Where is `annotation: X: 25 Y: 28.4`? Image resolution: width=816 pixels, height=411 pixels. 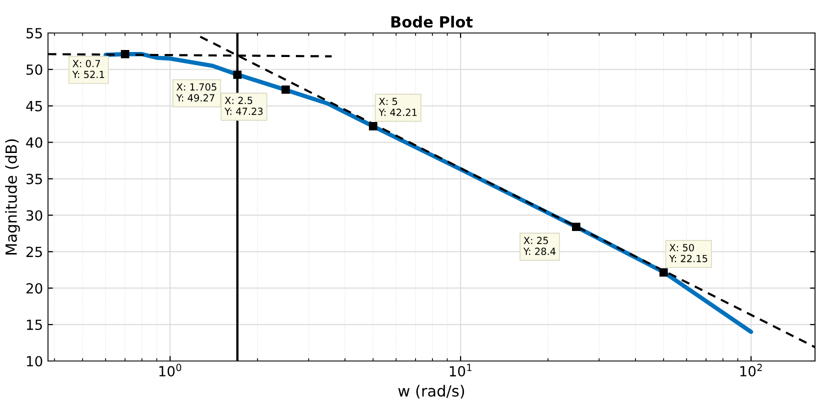
annotation: X: 25 Y: 28.4 is located at coordinates (539, 246).